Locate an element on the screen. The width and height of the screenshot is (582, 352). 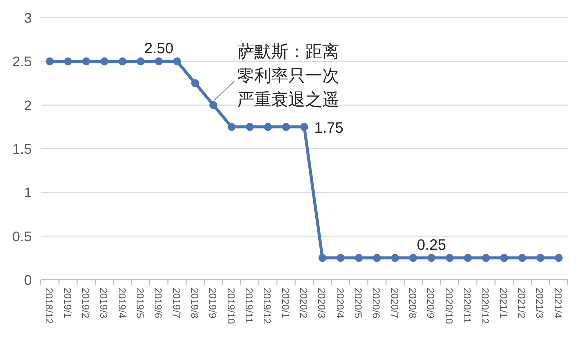
x-tick-label: 2020/10 is located at coordinates (448, 306).